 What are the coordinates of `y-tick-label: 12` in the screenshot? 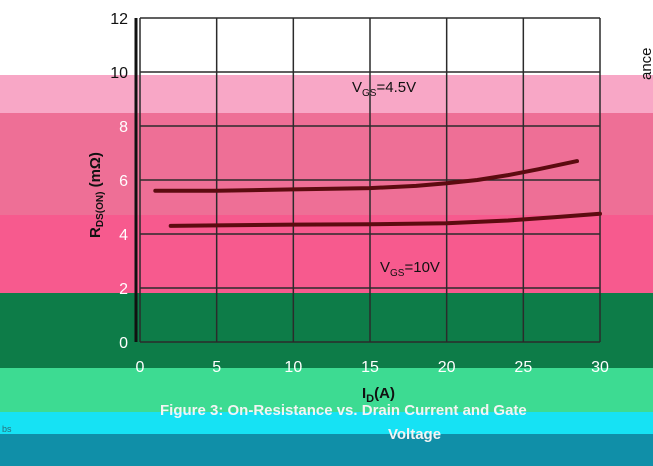 It's located at (119, 19).